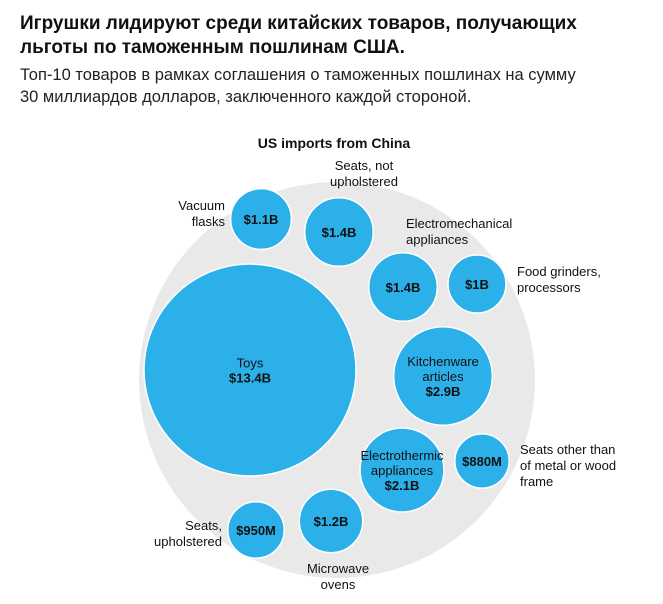 The width and height of the screenshot is (663, 604). Describe the element at coordinates (212, 47) in the screenshot. I see `title-line-2: льготы по таможенным пошлинам США.` at that location.